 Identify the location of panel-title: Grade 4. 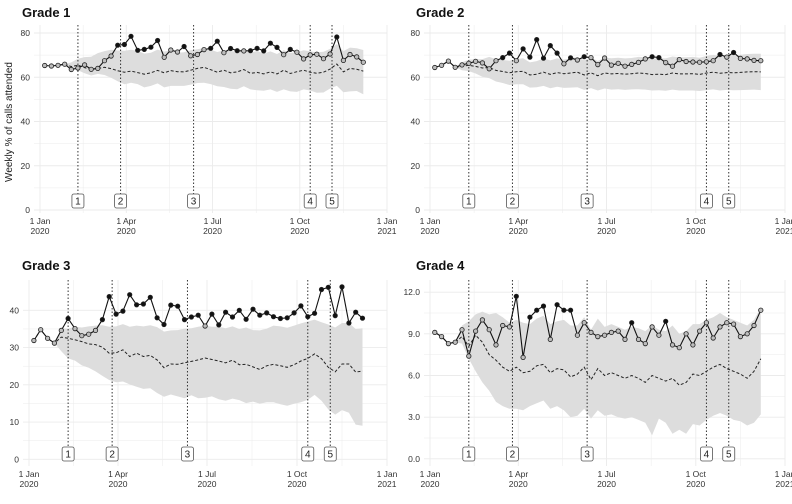
(440, 265).